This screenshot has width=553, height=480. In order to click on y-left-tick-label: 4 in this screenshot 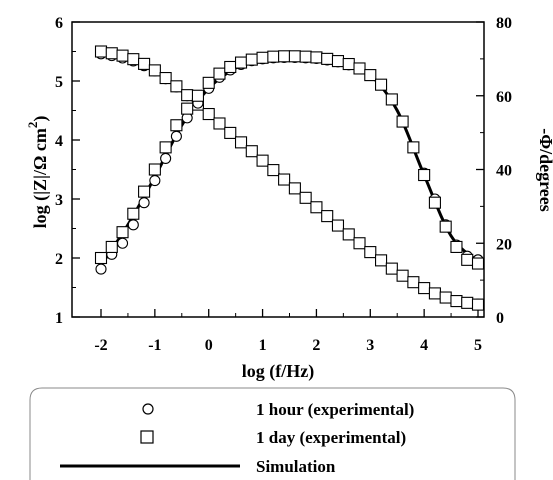, I will do `click(59, 141)`.